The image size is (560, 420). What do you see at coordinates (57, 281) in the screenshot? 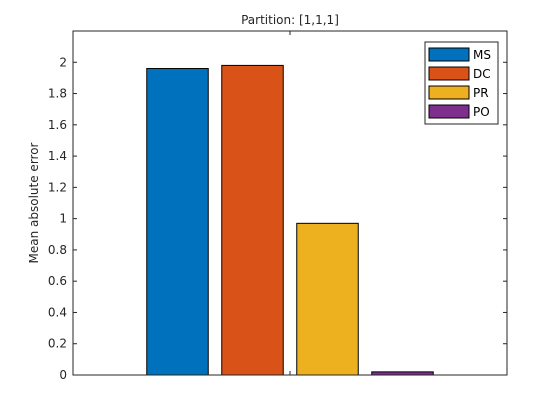
I see `y-tick-label: 0.6` at bounding box center [57, 281].